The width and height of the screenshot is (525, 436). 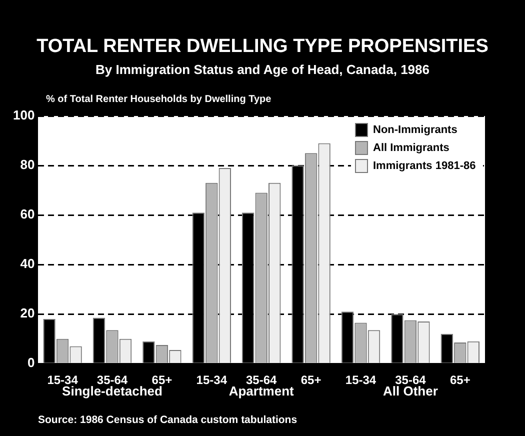 I want to click on chart-subtitle: By Immigration Status and Age of Head, Canada, 1986, so click(x=262, y=69).